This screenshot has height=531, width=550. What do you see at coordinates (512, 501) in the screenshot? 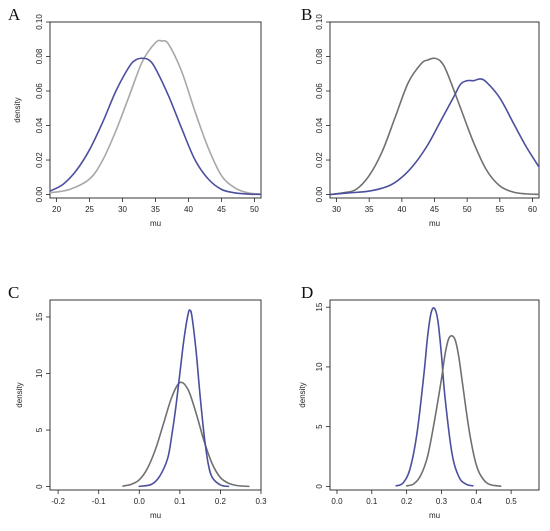
I see `x-tick-label: 0.5` at bounding box center [512, 501].